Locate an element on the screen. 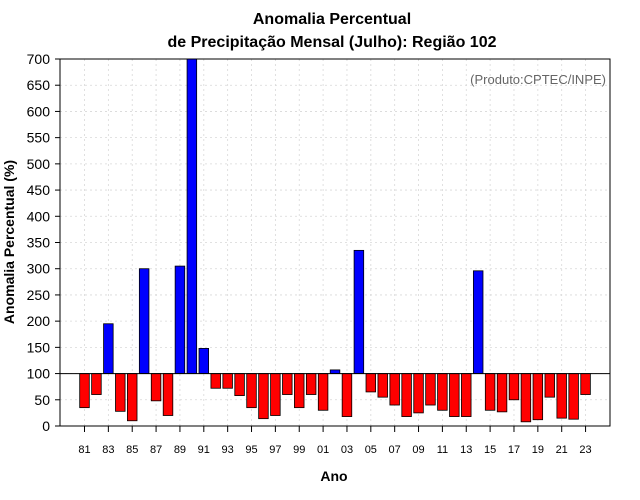 Image resolution: width=640 pixels, height=500 pixels. y-tick-label: 350 is located at coordinates (39, 243).